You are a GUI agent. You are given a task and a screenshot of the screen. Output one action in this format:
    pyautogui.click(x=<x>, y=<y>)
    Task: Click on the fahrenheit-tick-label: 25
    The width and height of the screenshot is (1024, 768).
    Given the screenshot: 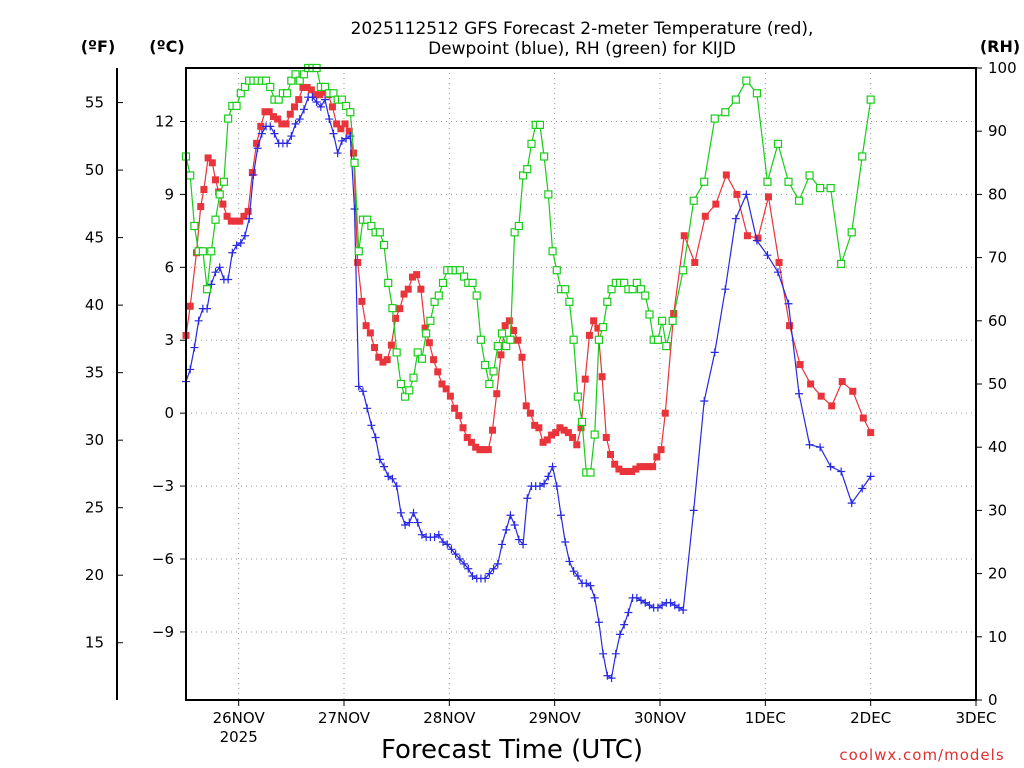 What is the action you would take?
    pyautogui.click(x=94, y=508)
    